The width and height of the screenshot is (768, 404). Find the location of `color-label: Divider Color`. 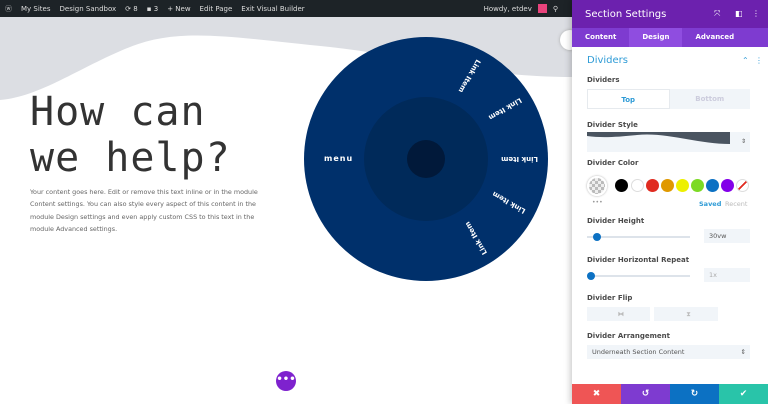

color-label: Divider Color is located at coordinates (613, 163).